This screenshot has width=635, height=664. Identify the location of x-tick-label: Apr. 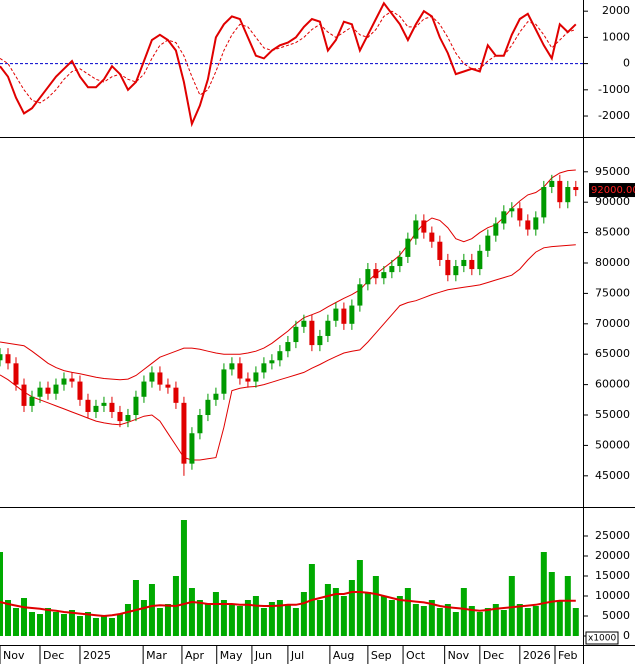
(195, 655).